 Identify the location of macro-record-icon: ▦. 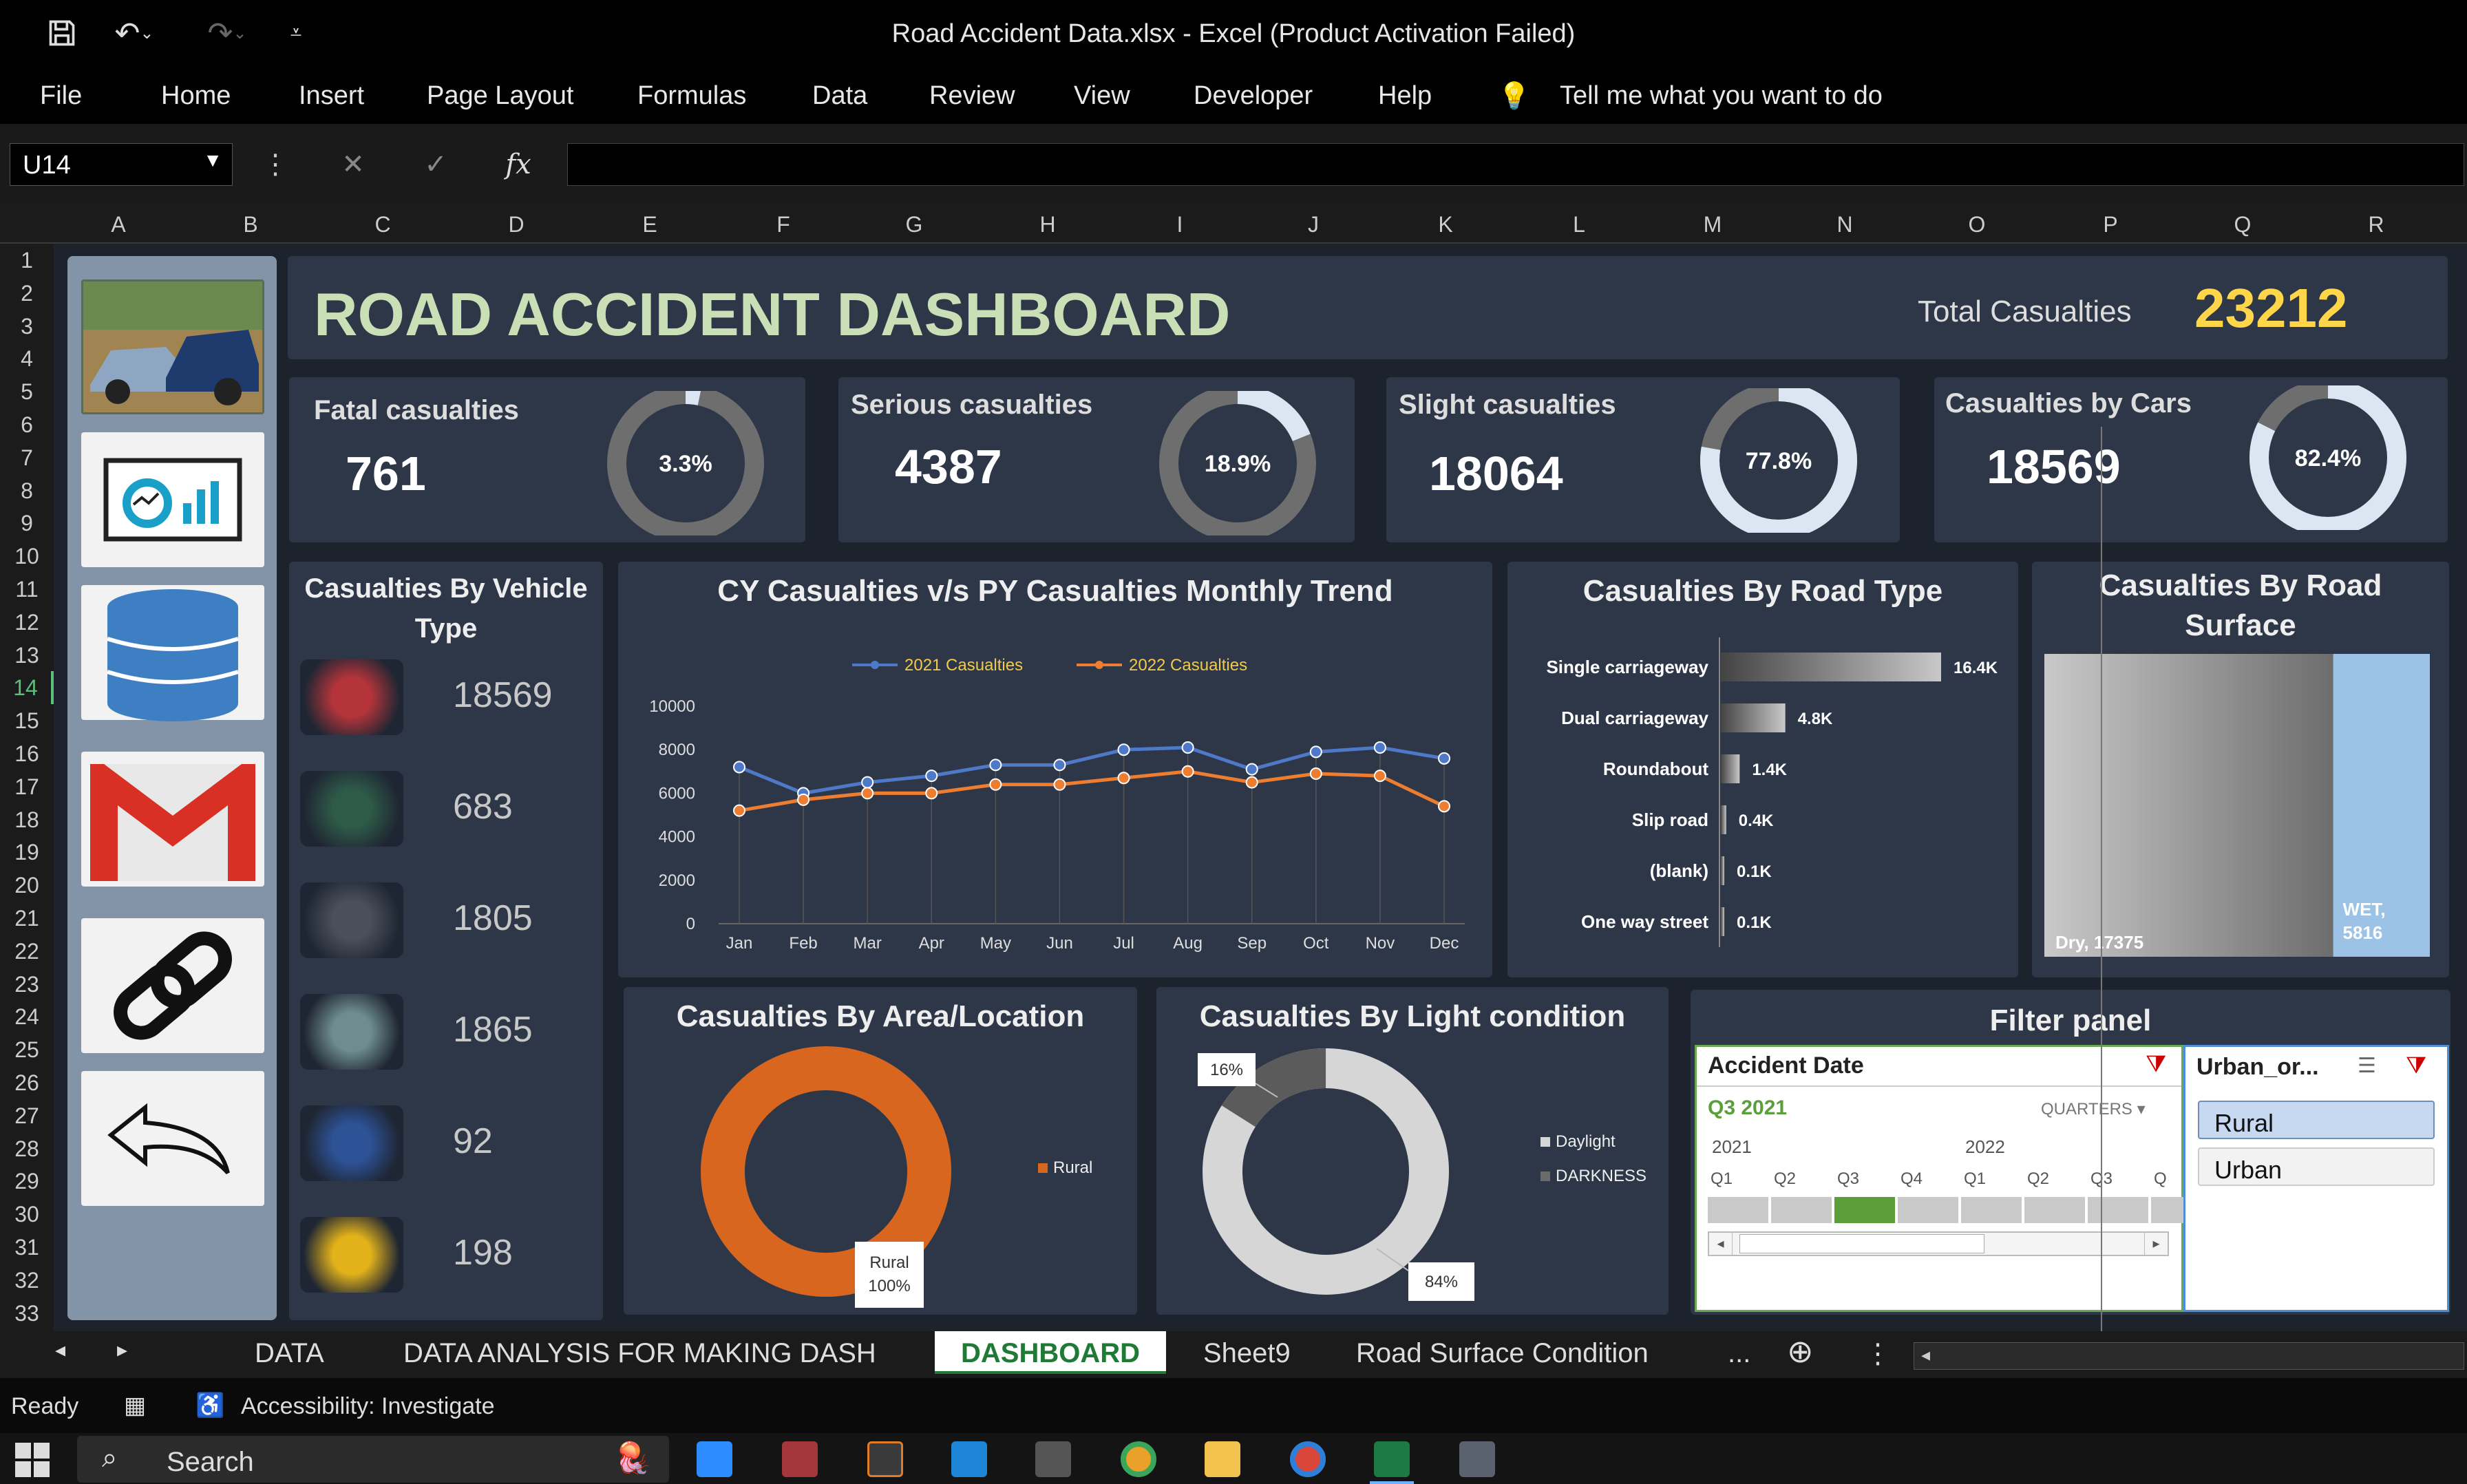
(135, 1405).